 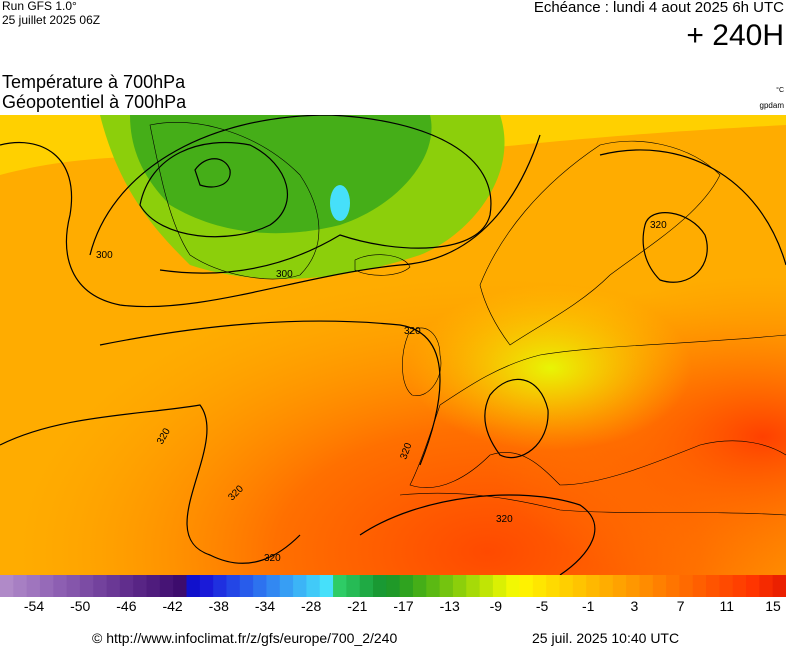 I want to click on colorbar-tick-label: 15, so click(x=773, y=606).